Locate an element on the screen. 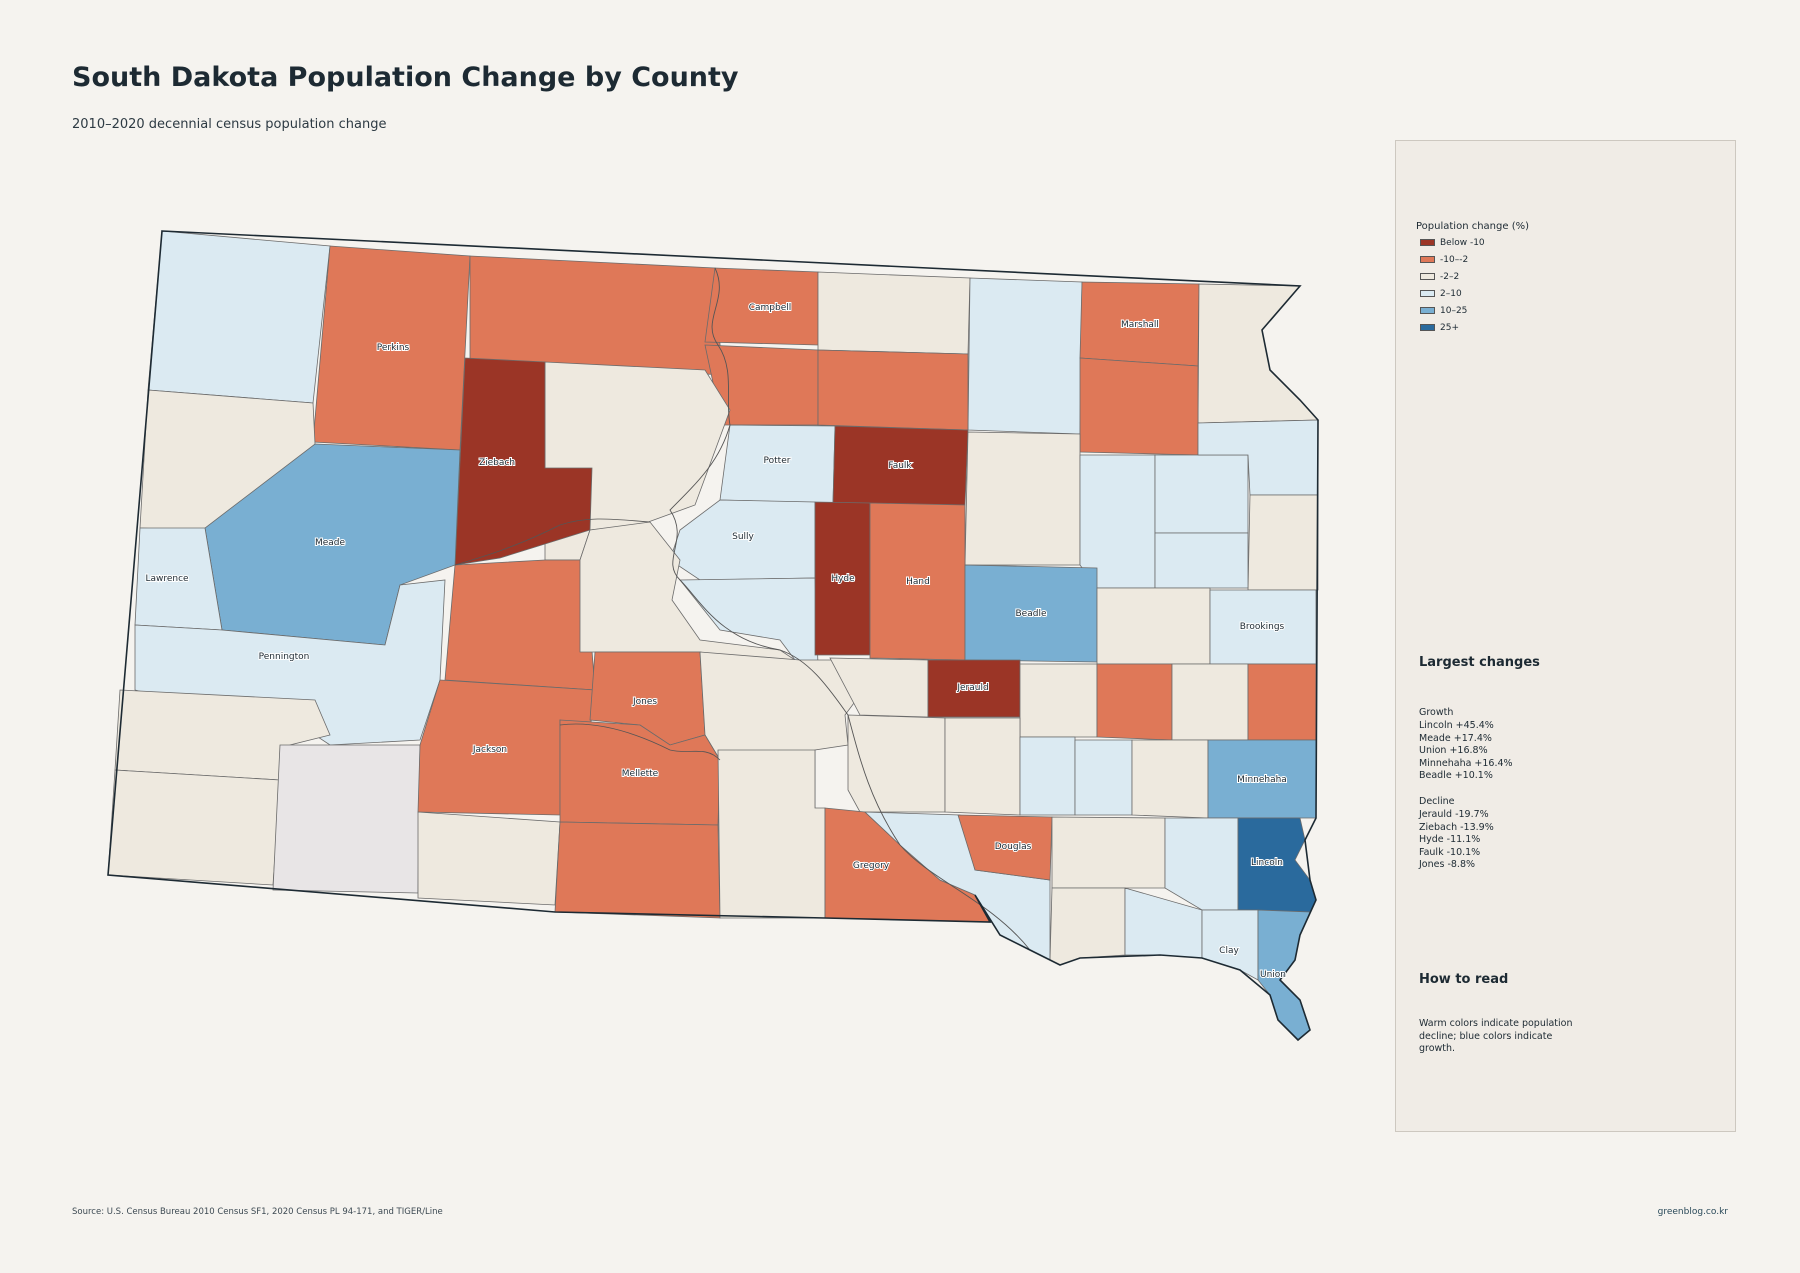 Image resolution: width=1800 pixels, height=1273 pixels. county-brule is located at coordinates (896, 763).